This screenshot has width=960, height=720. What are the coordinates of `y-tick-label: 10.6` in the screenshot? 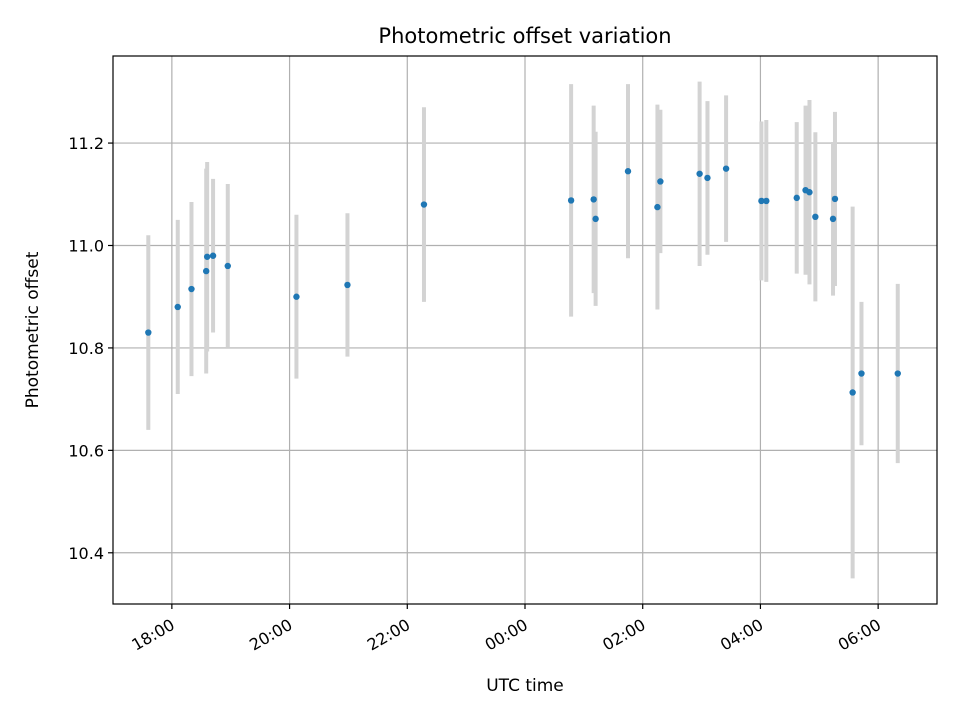 It's located at (86, 450).